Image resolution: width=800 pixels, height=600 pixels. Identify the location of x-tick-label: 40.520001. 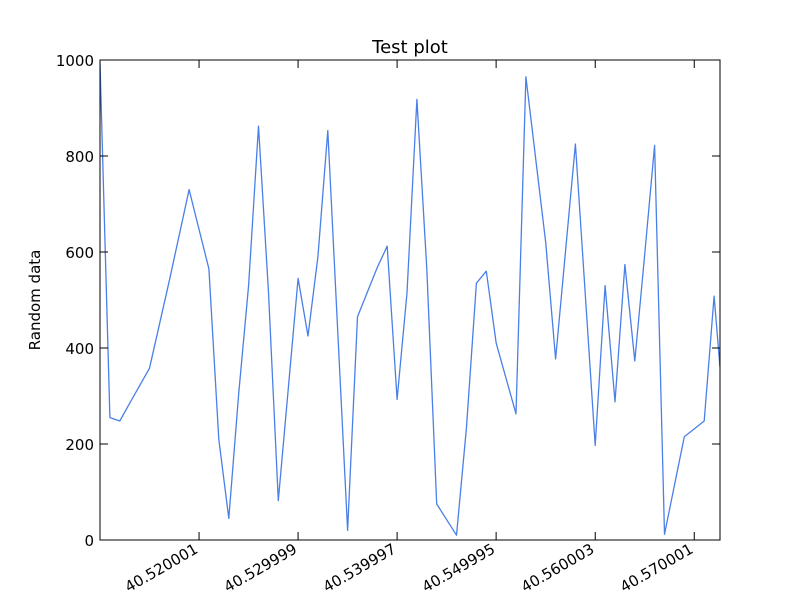
(161, 568).